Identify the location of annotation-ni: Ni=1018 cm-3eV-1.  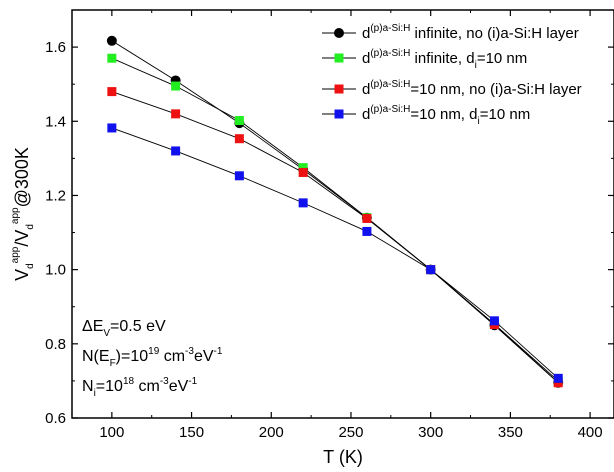
(140, 387).